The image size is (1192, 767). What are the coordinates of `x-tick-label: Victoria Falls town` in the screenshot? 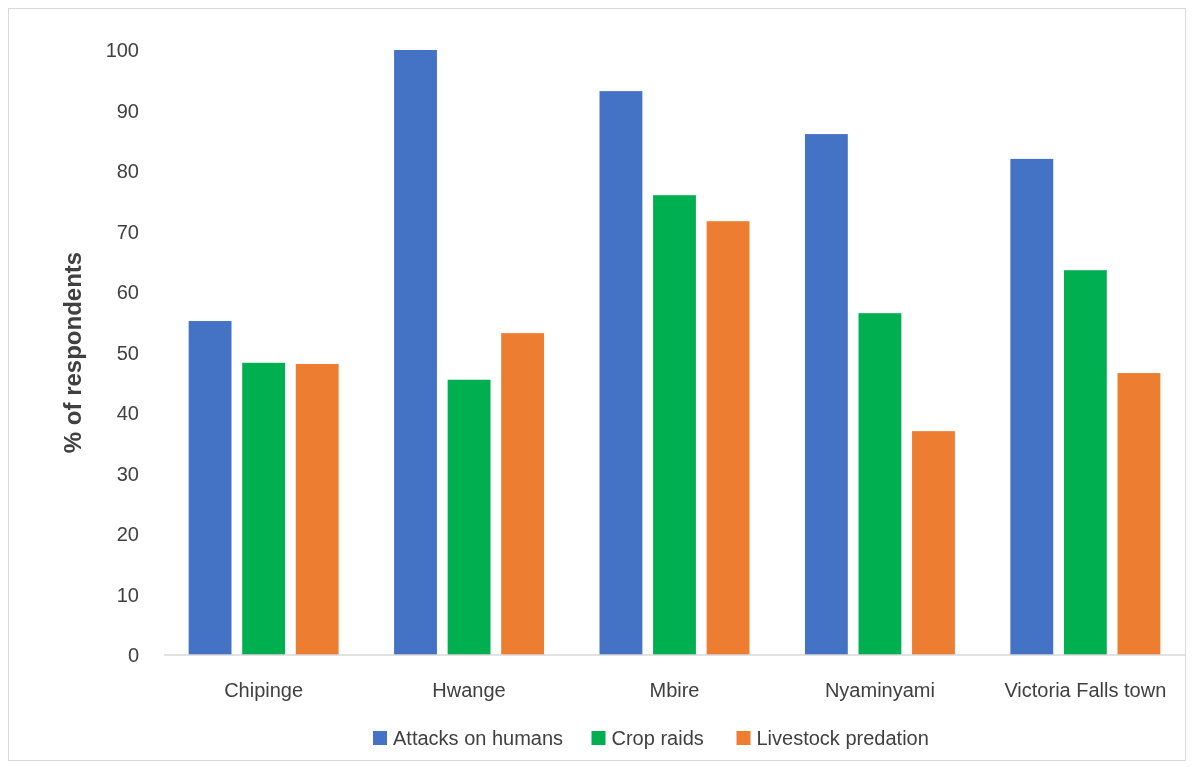 It's located at (1085, 690).